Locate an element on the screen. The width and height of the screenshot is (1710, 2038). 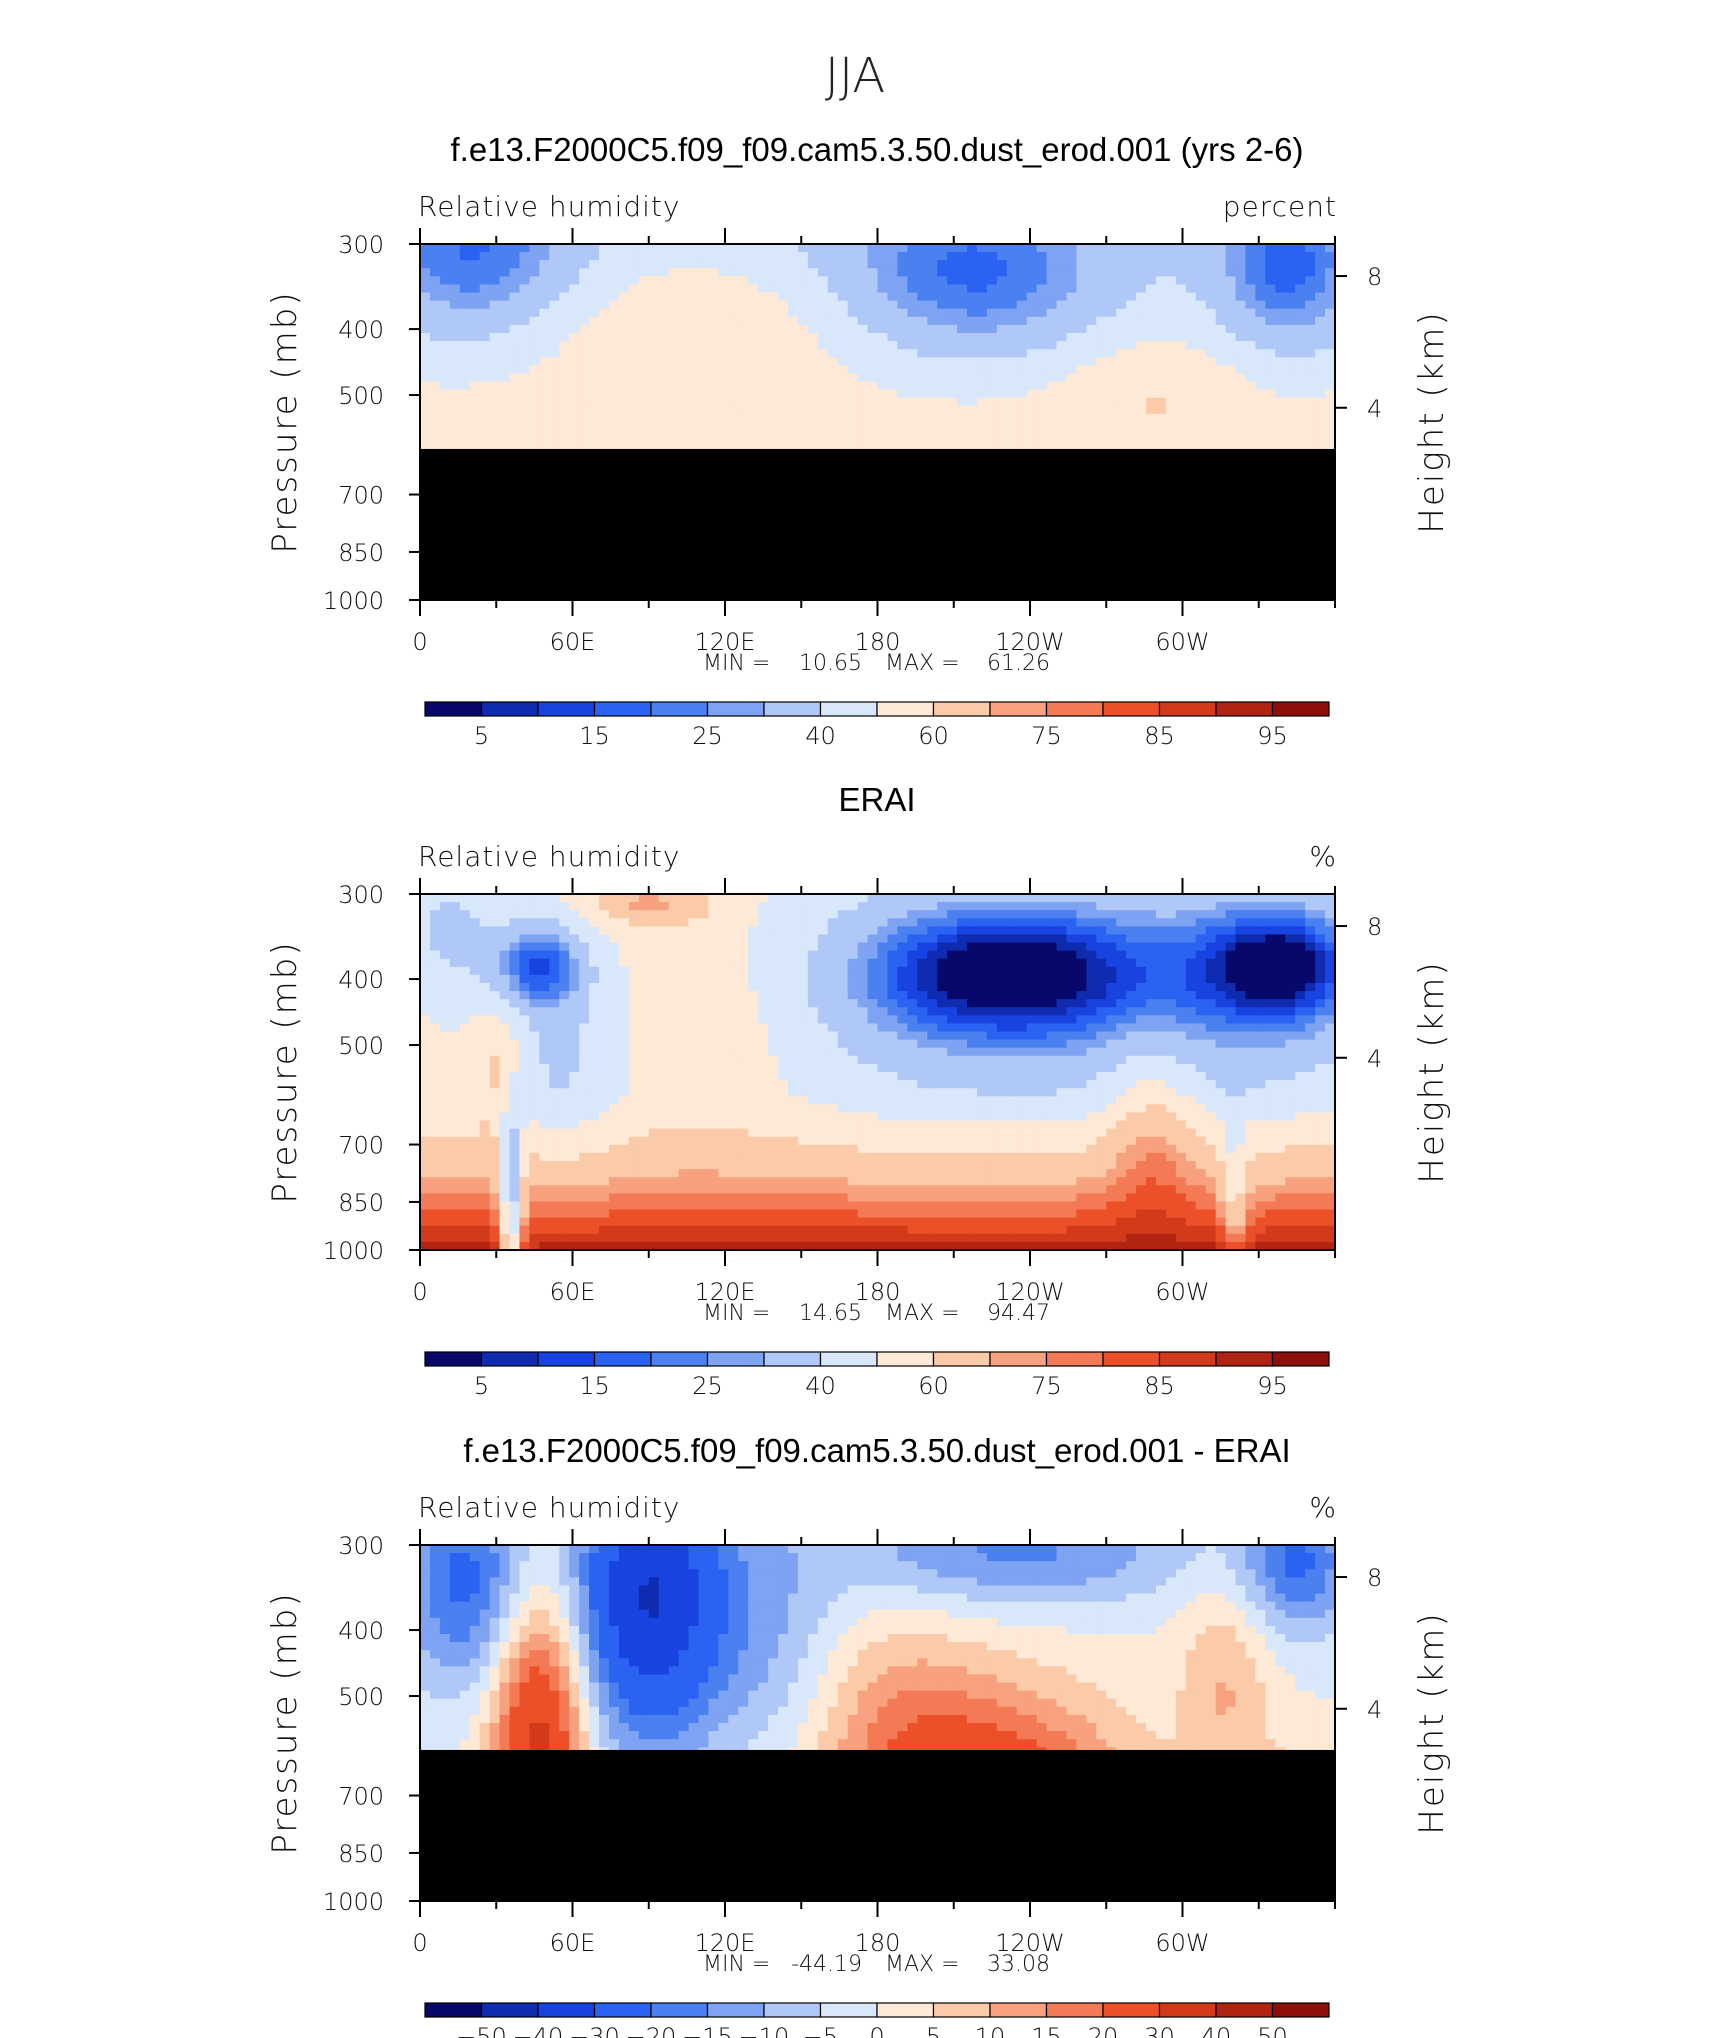
colorbar-swatch is located at coordinates (1131, 709).